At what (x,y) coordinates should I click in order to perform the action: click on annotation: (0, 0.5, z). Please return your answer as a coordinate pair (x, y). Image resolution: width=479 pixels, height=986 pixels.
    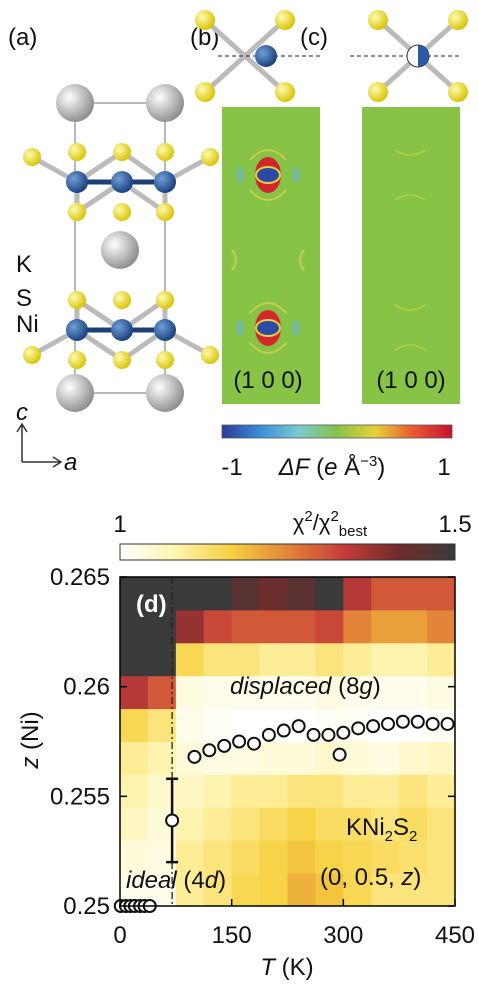
    Looking at the image, I should click on (370, 877).